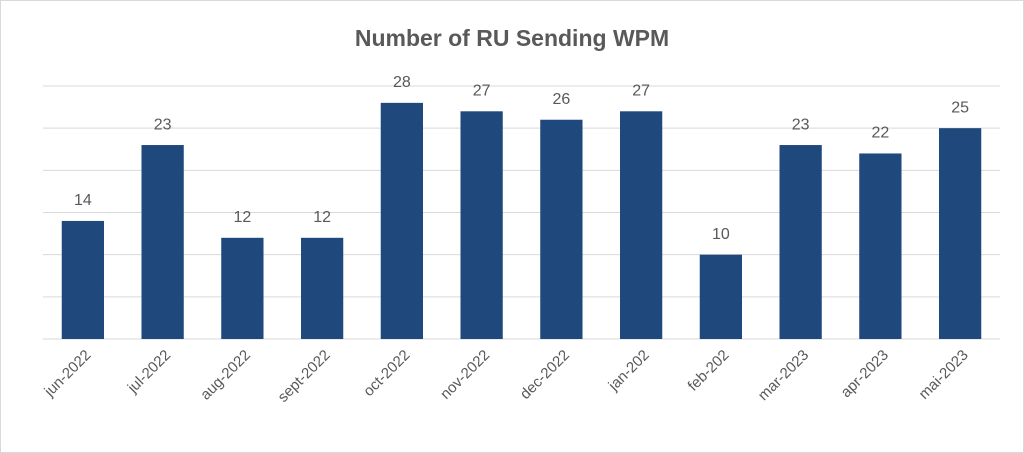 The height and width of the screenshot is (453, 1024). What do you see at coordinates (880, 133) in the screenshot?
I see `value-label: 22` at bounding box center [880, 133].